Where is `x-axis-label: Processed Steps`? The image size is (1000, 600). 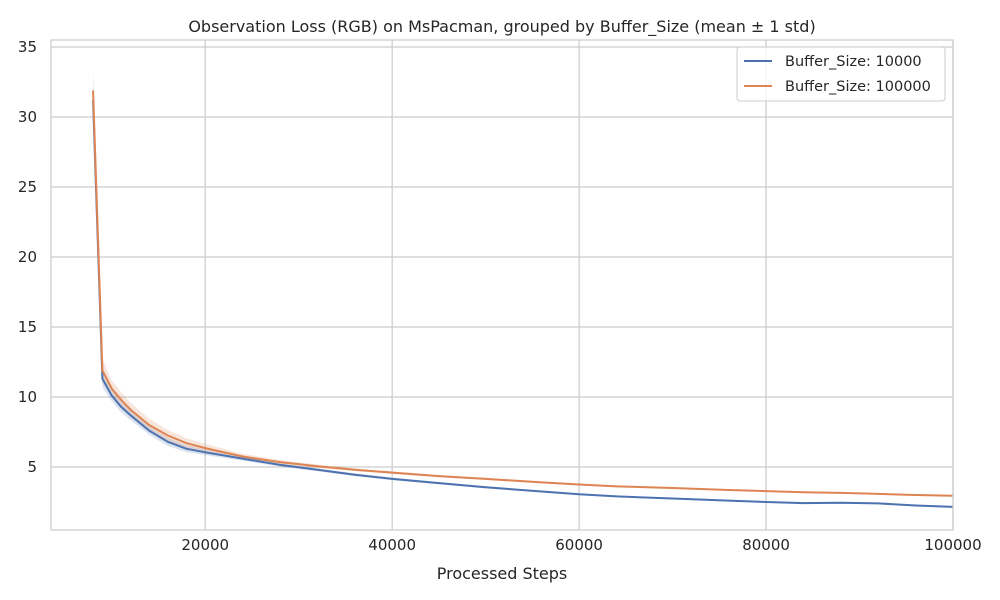 x-axis-label: Processed Steps is located at coordinates (502, 573).